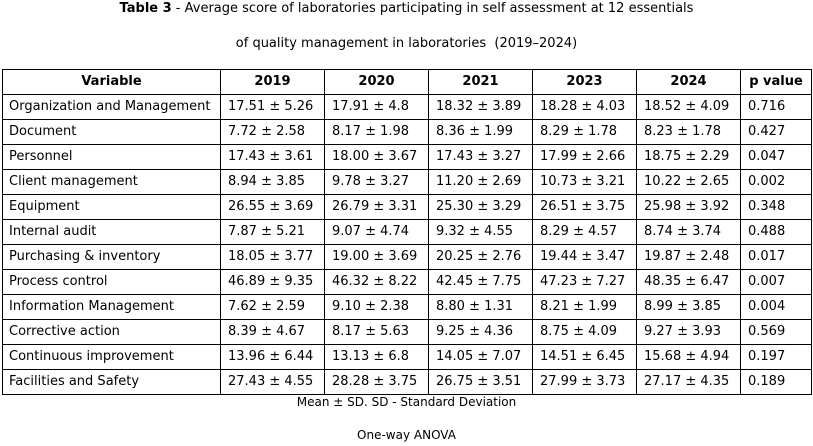 The height and width of the screenshot is (446, 813). What do you see at coordinates (584, 357) in the screenshot?
I see `score-cell: 14.51 ± 6.45` at bounding box center [584, 357].